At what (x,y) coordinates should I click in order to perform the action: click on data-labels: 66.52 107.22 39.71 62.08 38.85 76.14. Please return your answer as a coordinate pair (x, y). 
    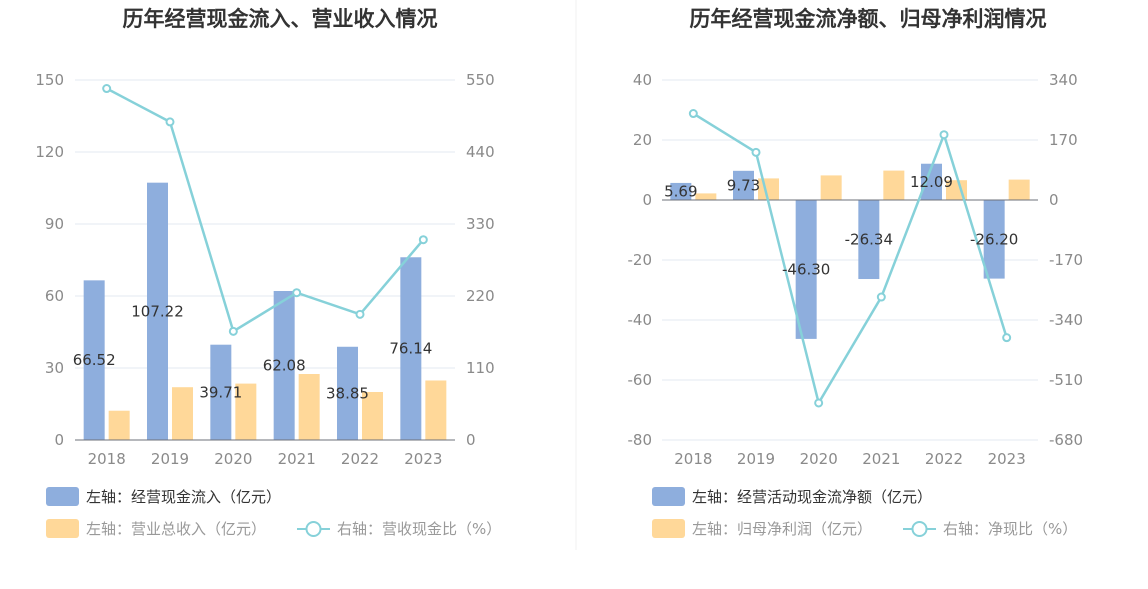
    Looking at the image, I should click on (253, 352).